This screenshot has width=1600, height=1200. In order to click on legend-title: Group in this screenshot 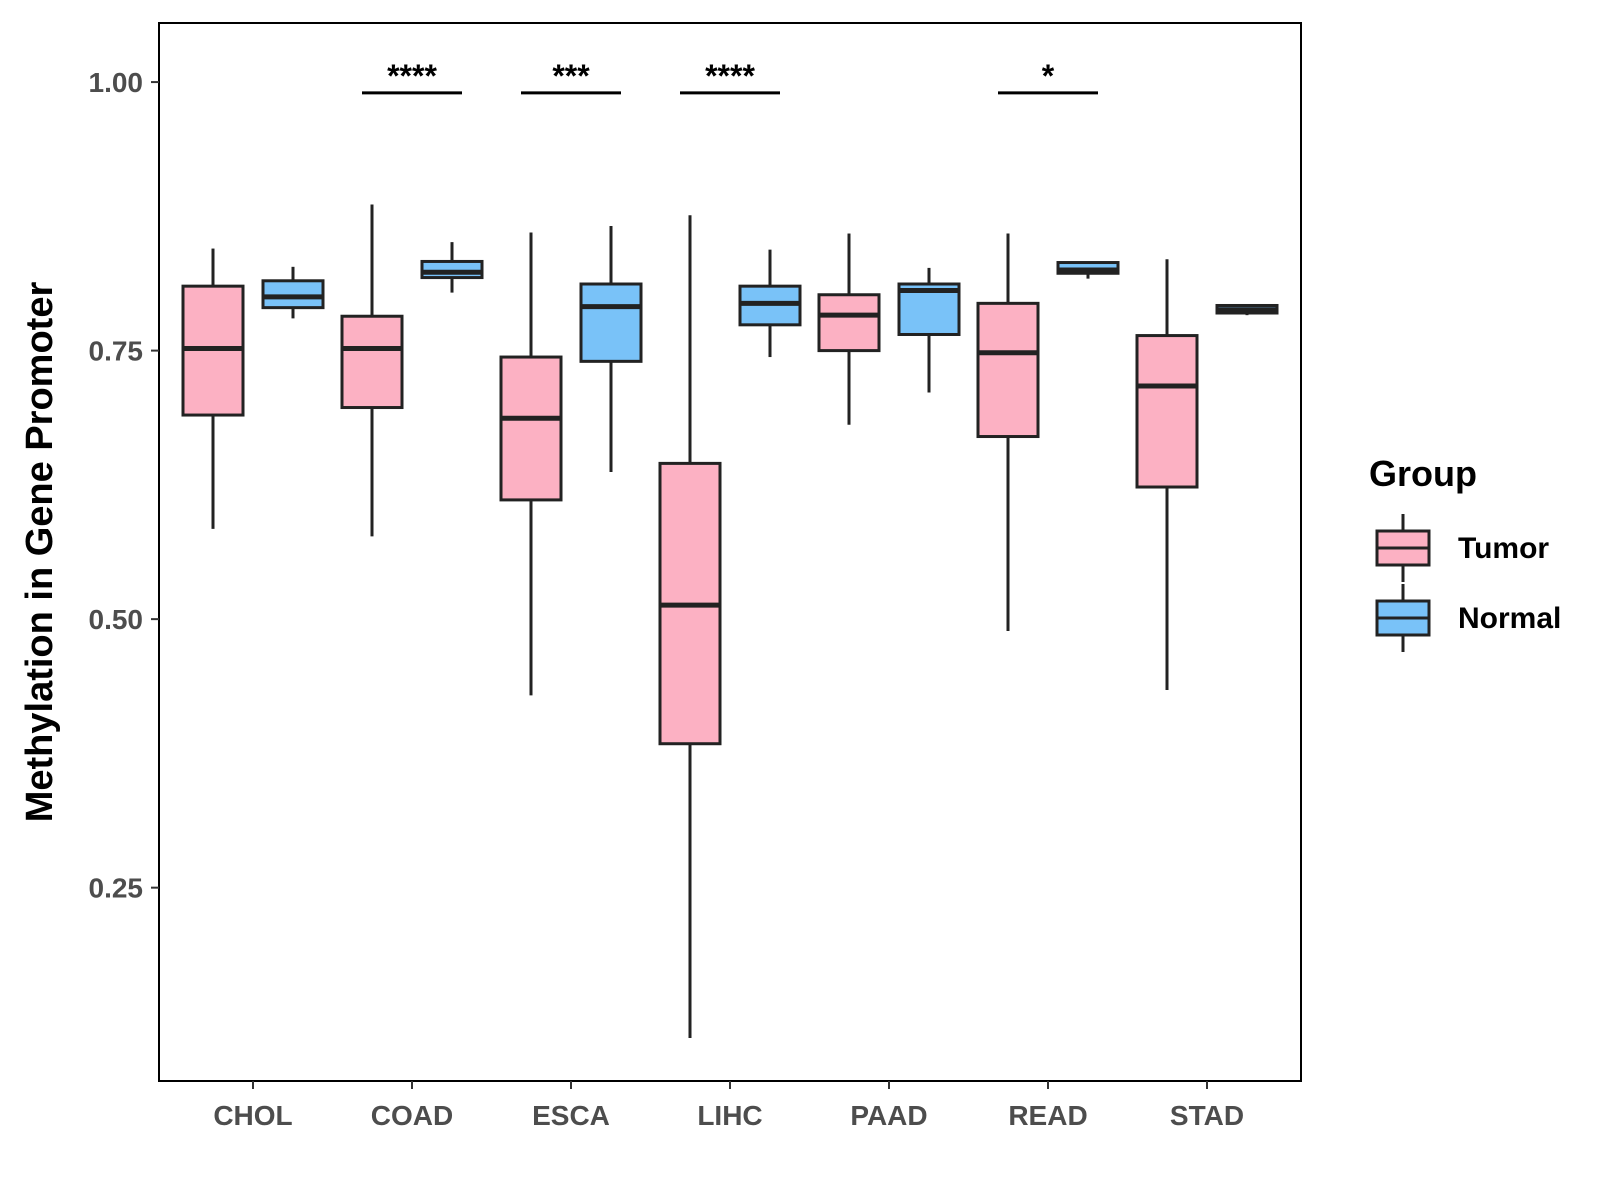, I will do `click(1423, 473)`.